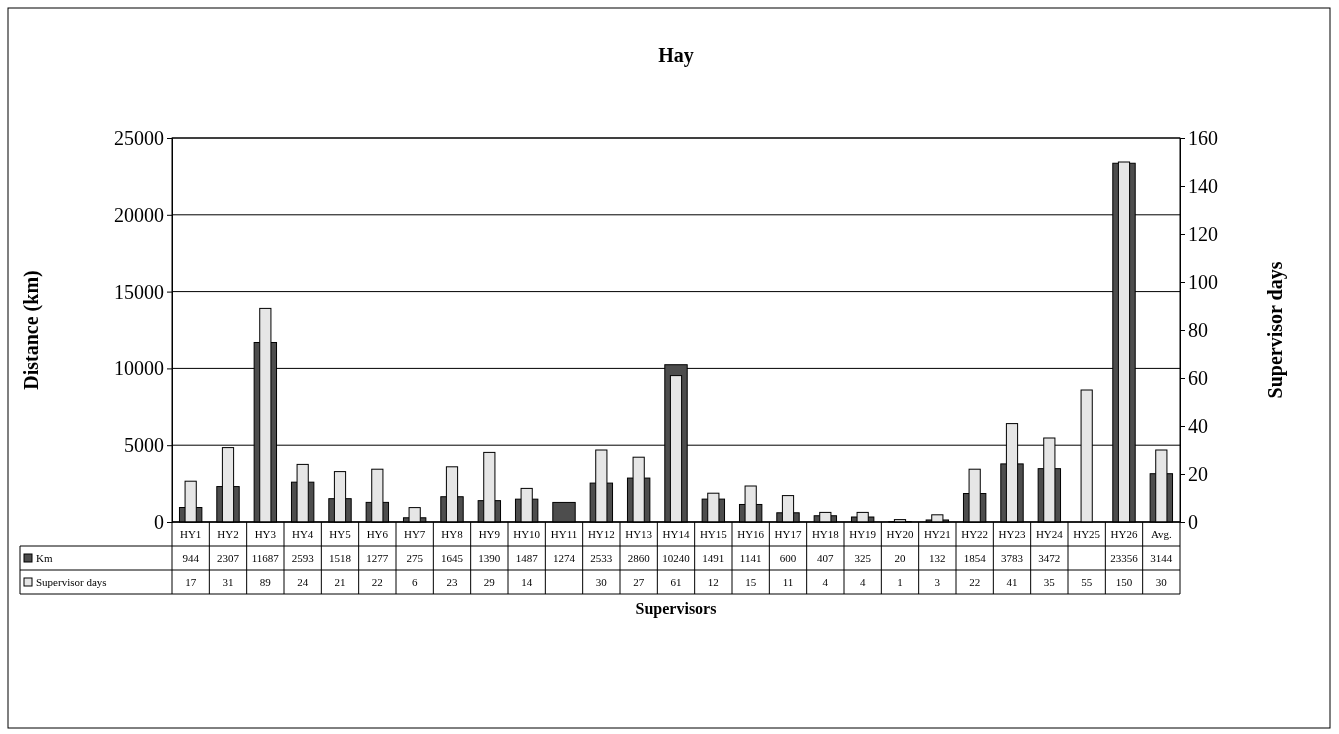 Image resolution: width=1339 pixels, height=734 pixels. What do you see at coordinates (975, 558) in the screenshot?
I see `data-label: 1854` at bounding box center [975, 558].